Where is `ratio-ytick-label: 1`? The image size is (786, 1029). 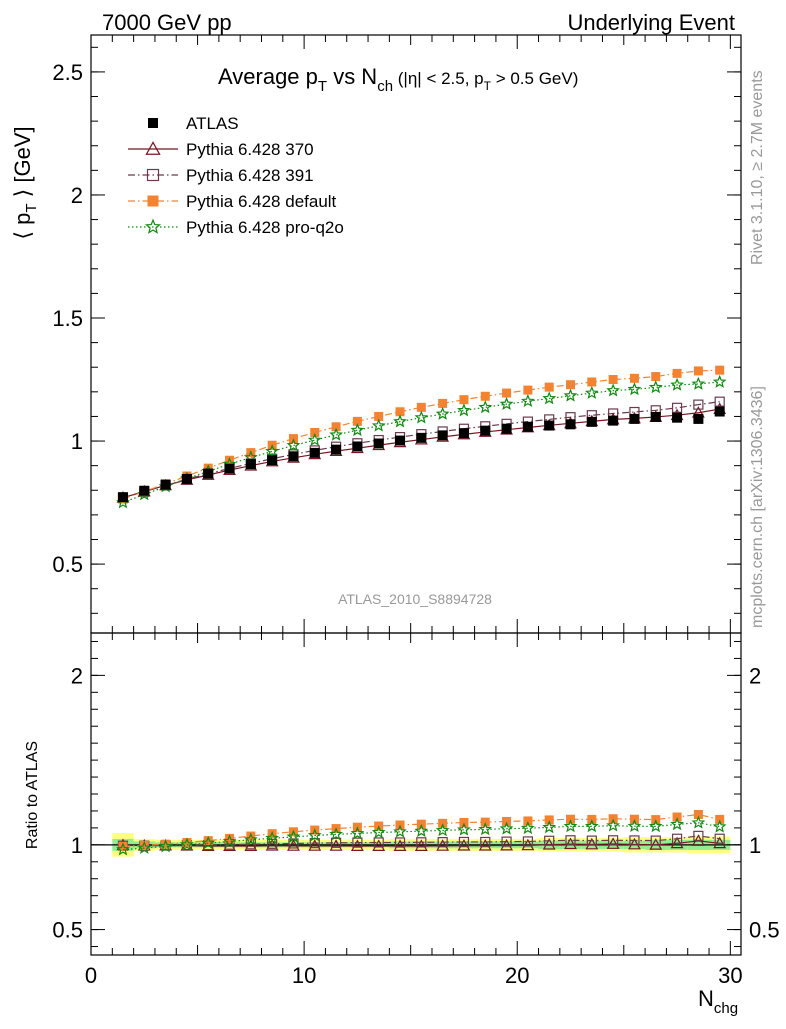 ratio-ytick-label: 1 is located at coordinates (77, 845).